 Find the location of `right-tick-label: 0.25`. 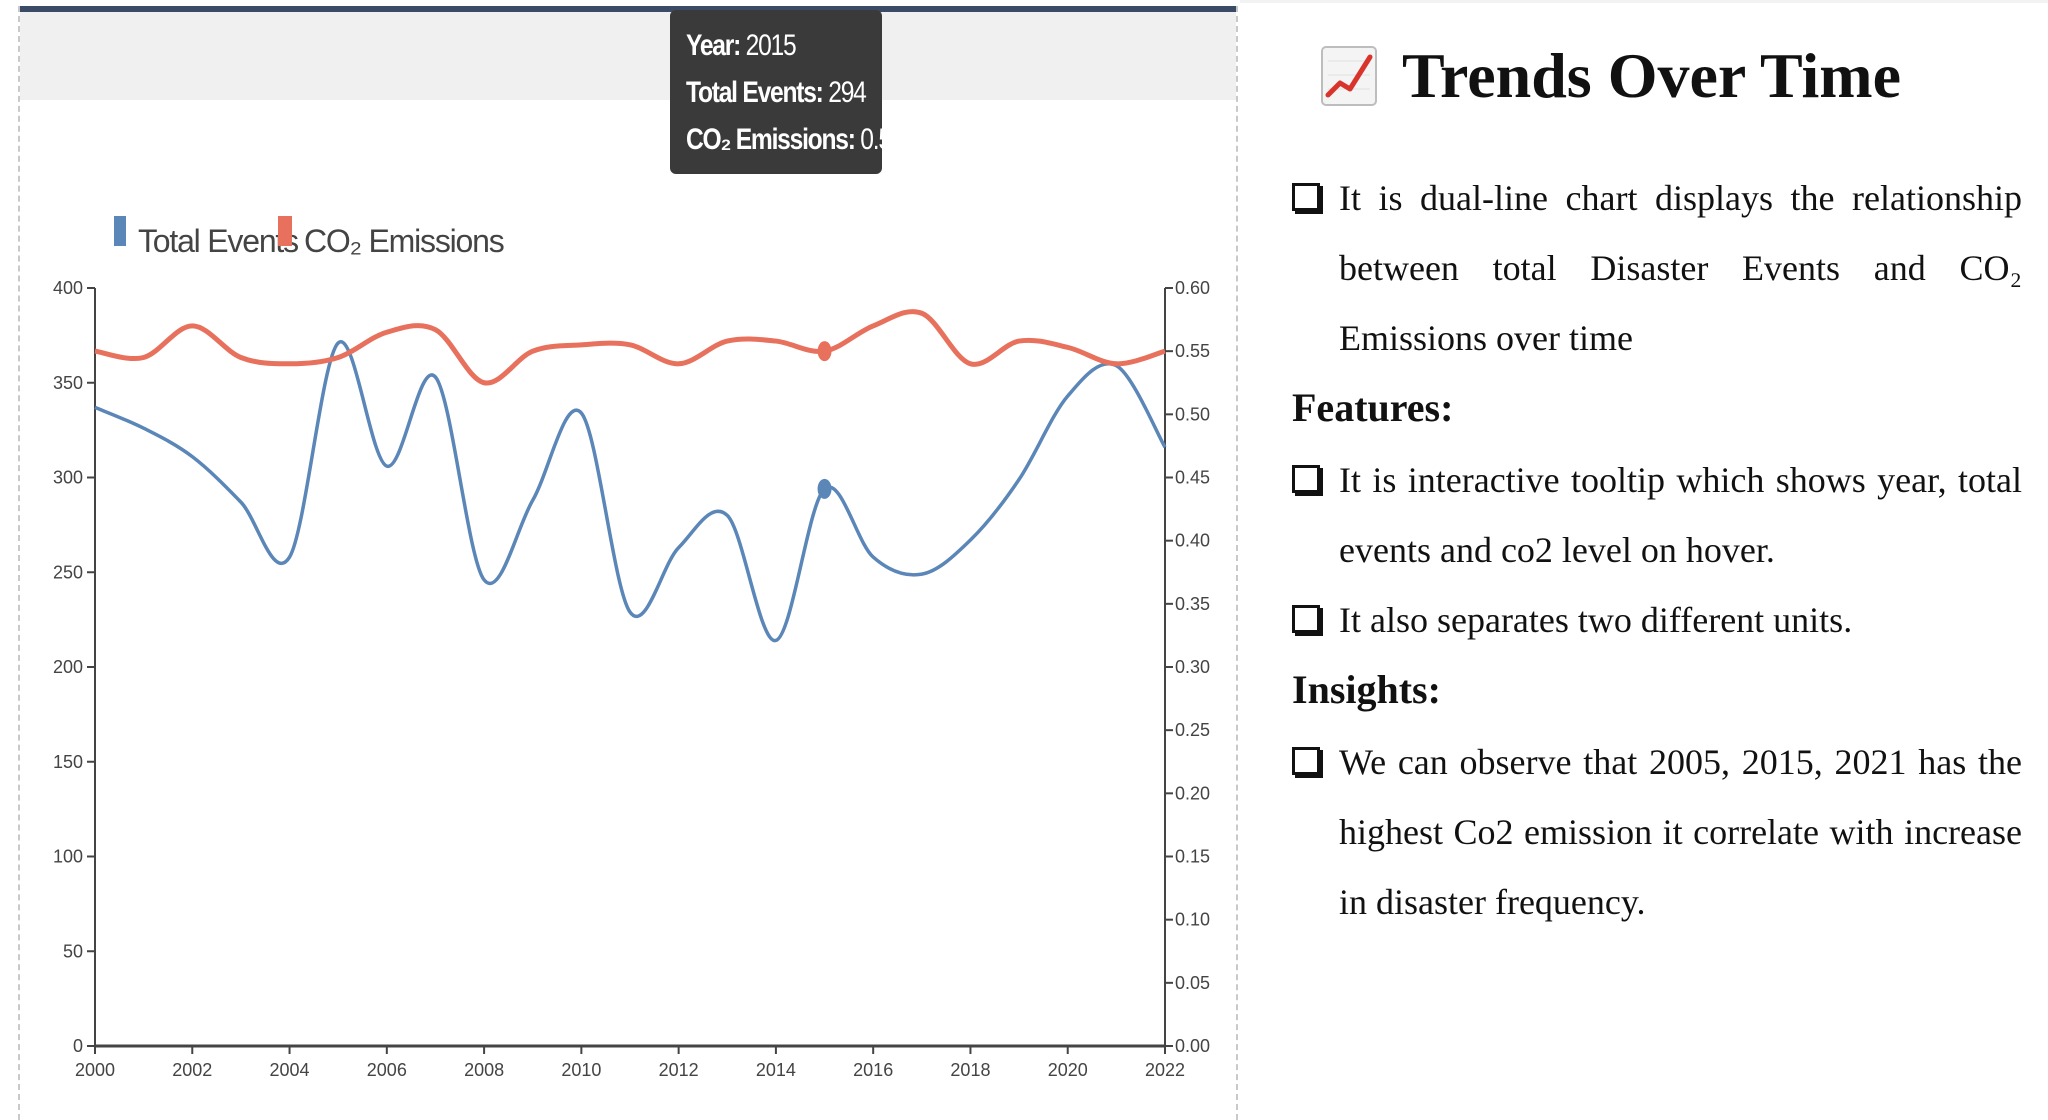

right-tick-label: 0.25 is located at coordinates (1192, 730).